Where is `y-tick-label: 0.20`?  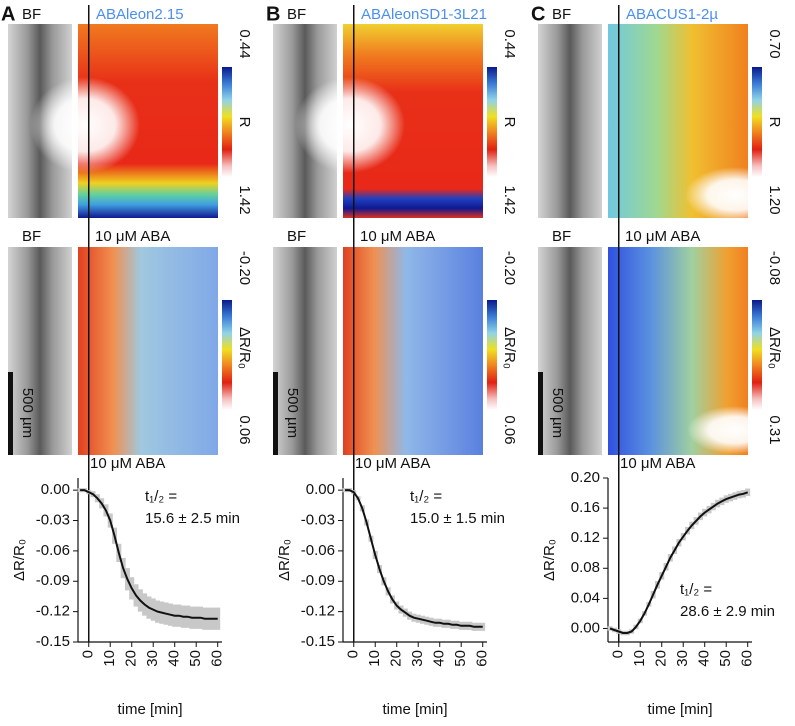
y-tick-label: 0.20 is located at coordinates (585, 477).